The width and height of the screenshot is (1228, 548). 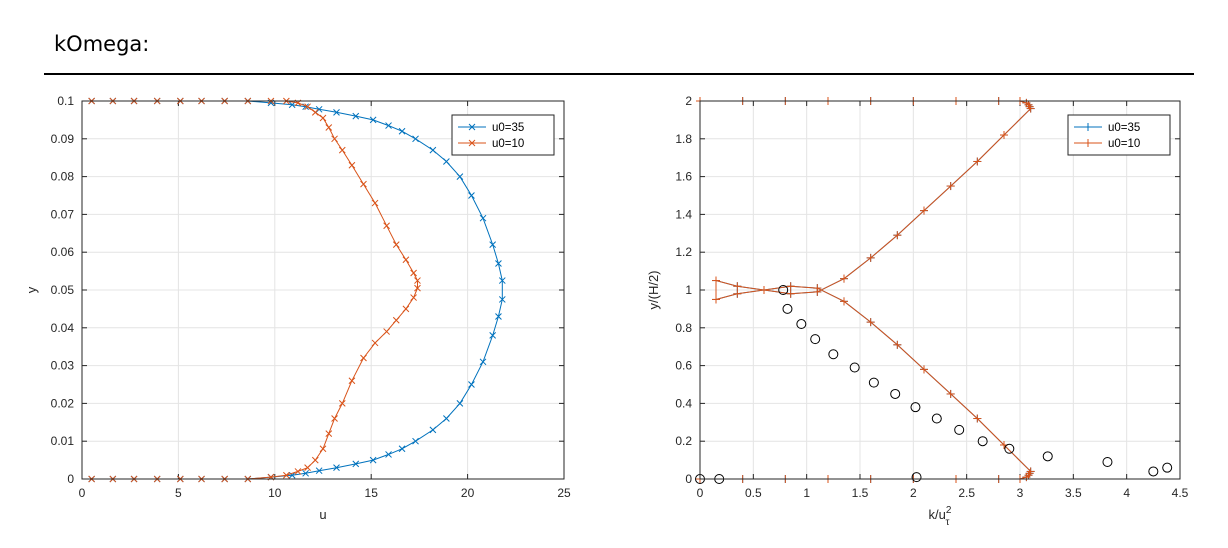 What do you see at coordinates (700, 493) in the screenshot?
I see `right-xtick-label-0: 0` at bounding box center [700, 493].